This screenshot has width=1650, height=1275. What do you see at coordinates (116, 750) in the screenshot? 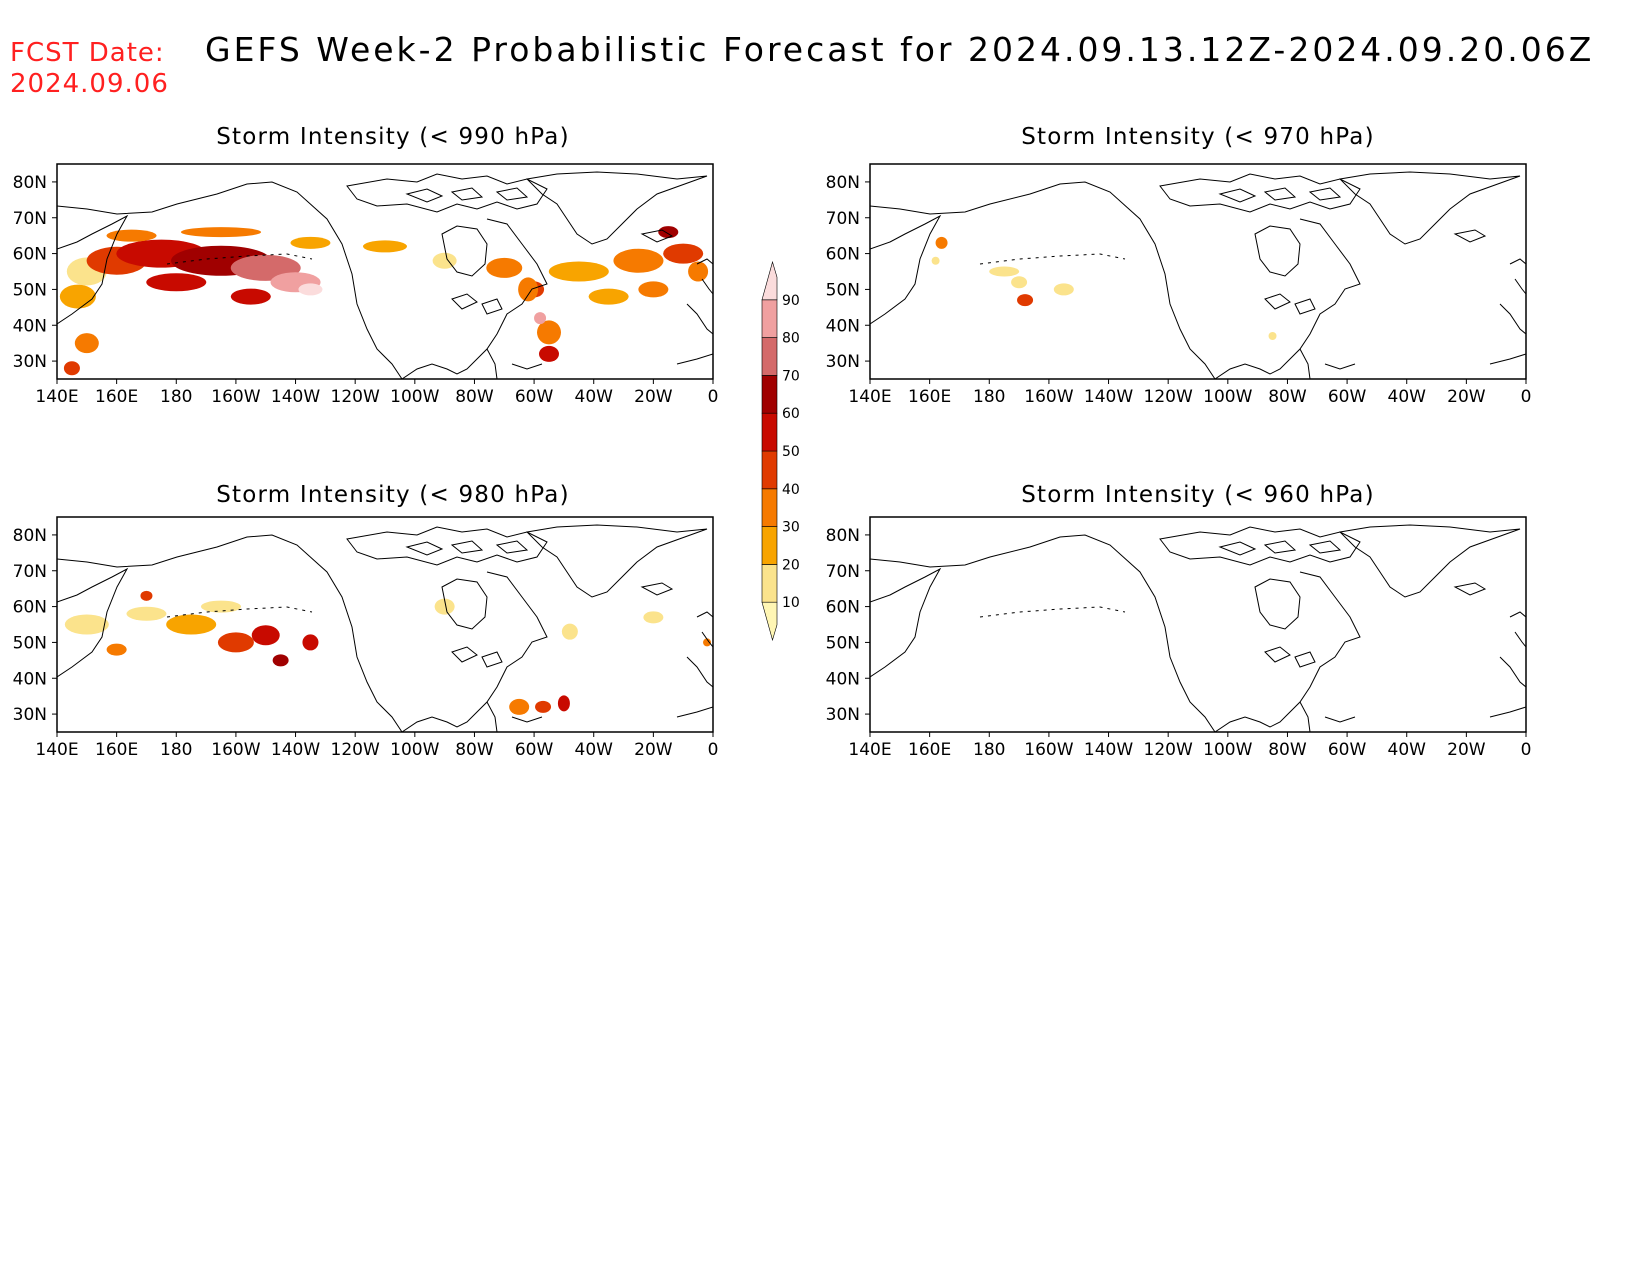
I see `lon-tick-label: 160E` at bounding box center [116, 750].